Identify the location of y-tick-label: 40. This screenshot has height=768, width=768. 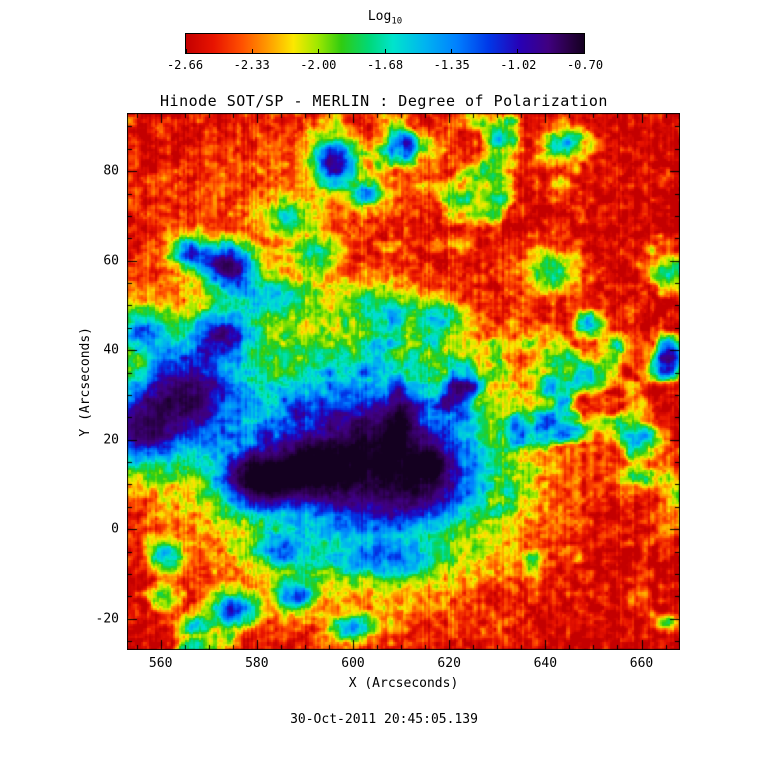
(111, 350).